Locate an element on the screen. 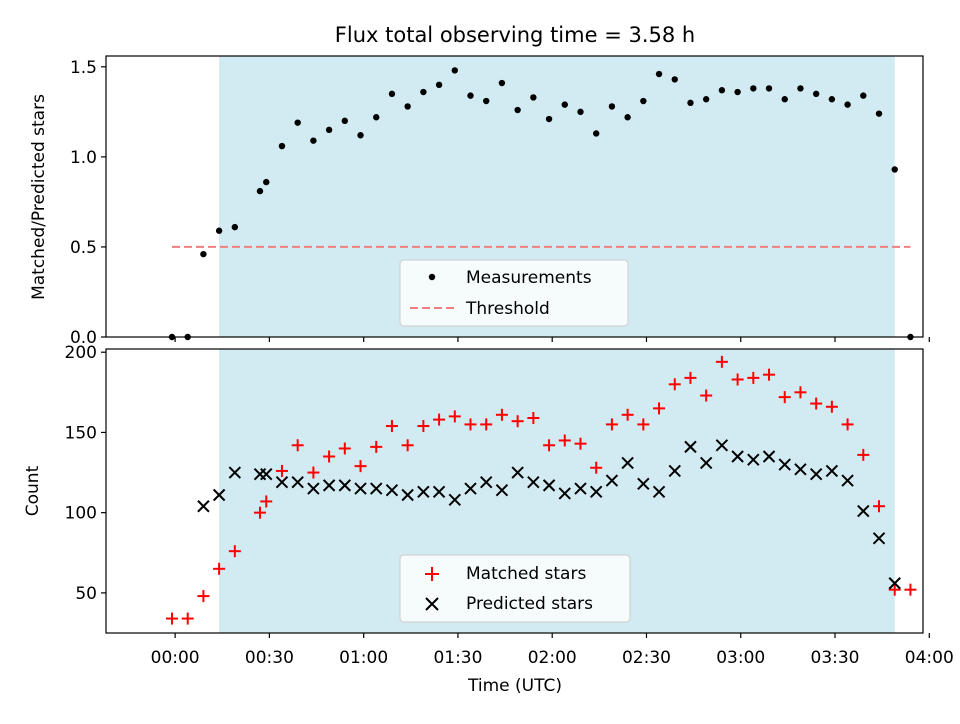 Image resolution: width=960 pixels, height=724 pixels. bottom-y-ticks: 50 100 150 200 is located at coordinates (85, 473).